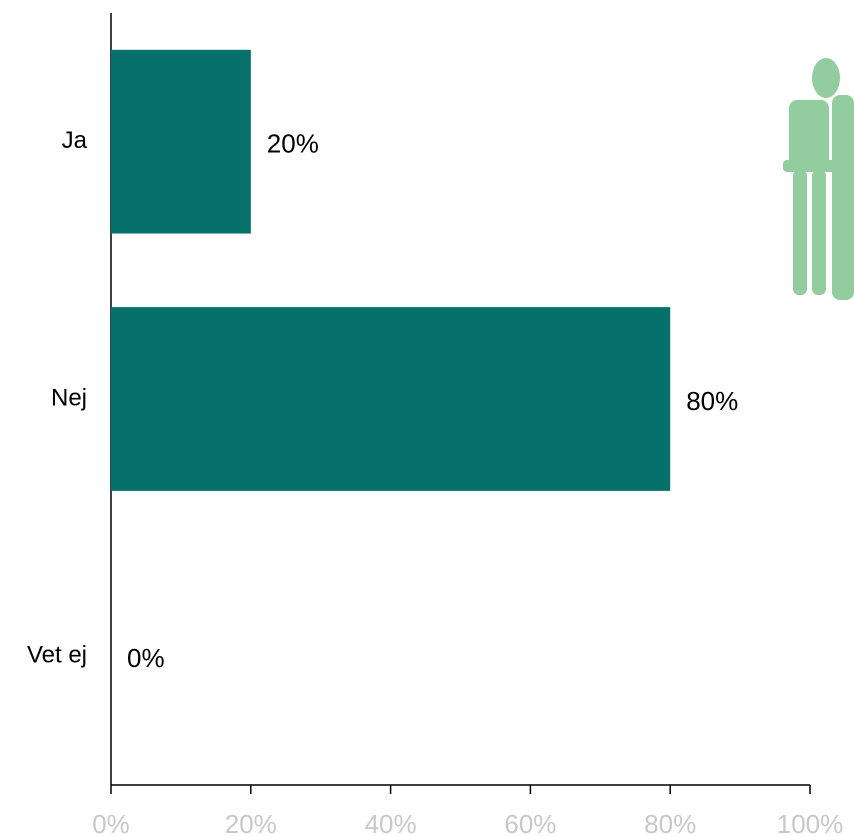 Image resolution: width=854 pixels, height=836 pixels. Describe the element at coordinates (530, 822) in the screenshot. I see `x-tick-label: 60%` at that location.